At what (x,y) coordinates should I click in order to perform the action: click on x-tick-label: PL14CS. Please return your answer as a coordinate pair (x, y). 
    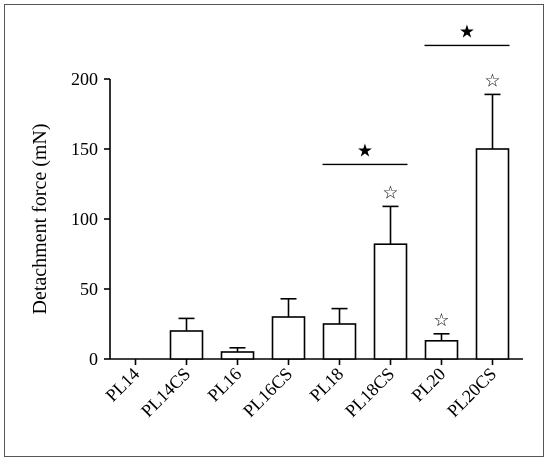
    Looking at the image, I should click on (165, 392).